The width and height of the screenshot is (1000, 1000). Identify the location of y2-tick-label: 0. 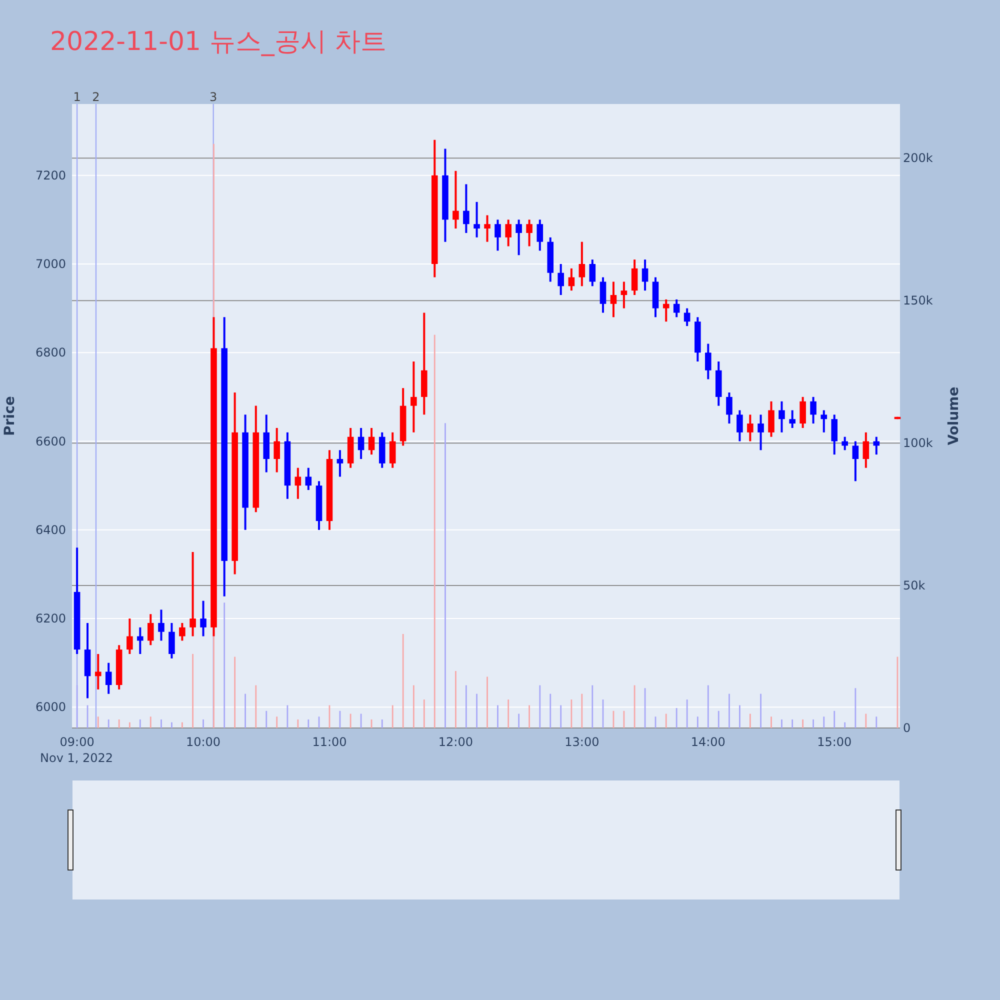
(907, 728).